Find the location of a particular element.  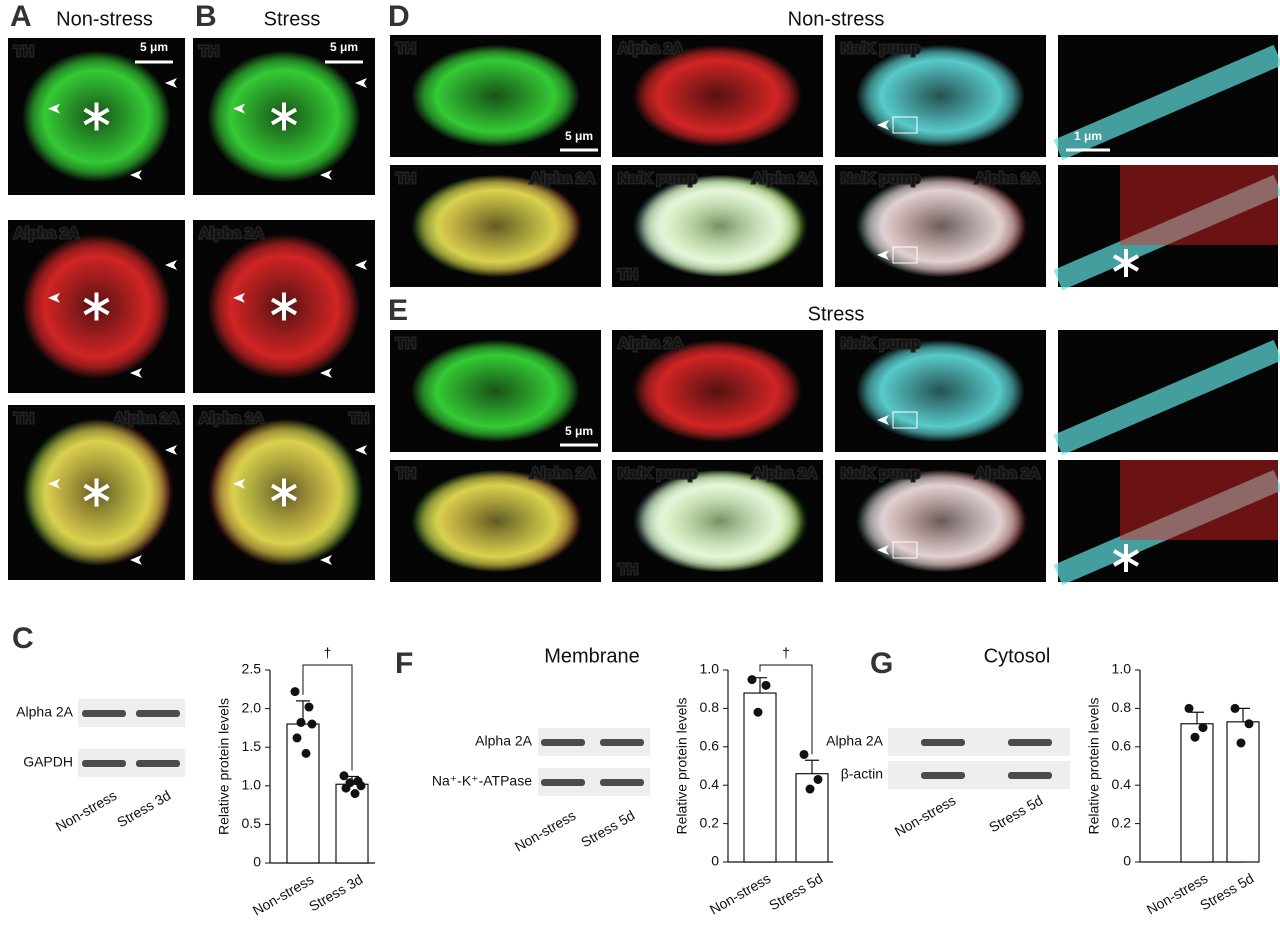

panel-label: F is located at coordinates (404, 663).